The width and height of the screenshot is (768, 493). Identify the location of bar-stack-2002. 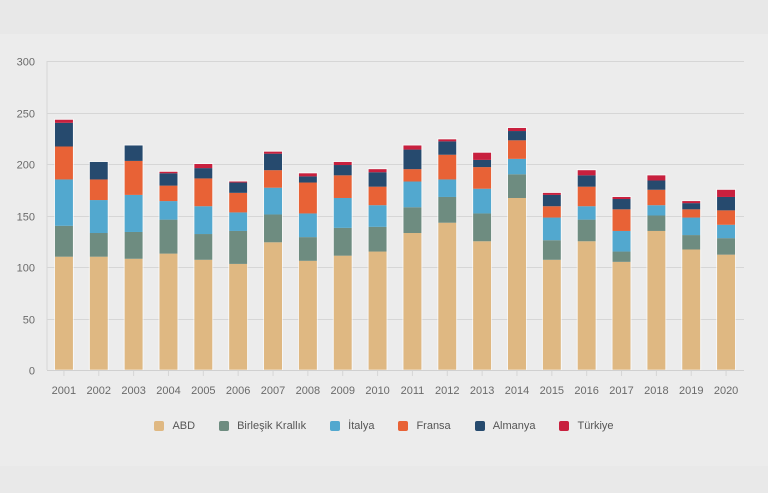
(98, 266).